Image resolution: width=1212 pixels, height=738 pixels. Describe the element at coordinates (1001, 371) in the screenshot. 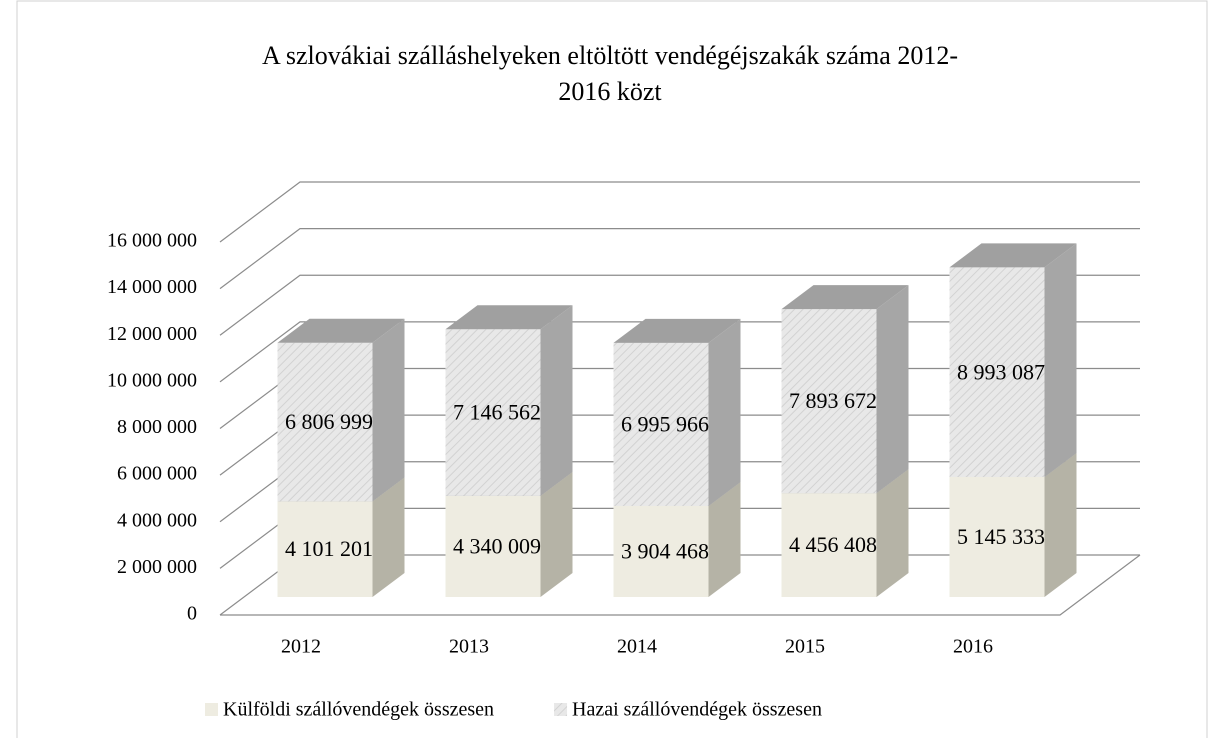

I see `value-label: 8 993 087` at that location.